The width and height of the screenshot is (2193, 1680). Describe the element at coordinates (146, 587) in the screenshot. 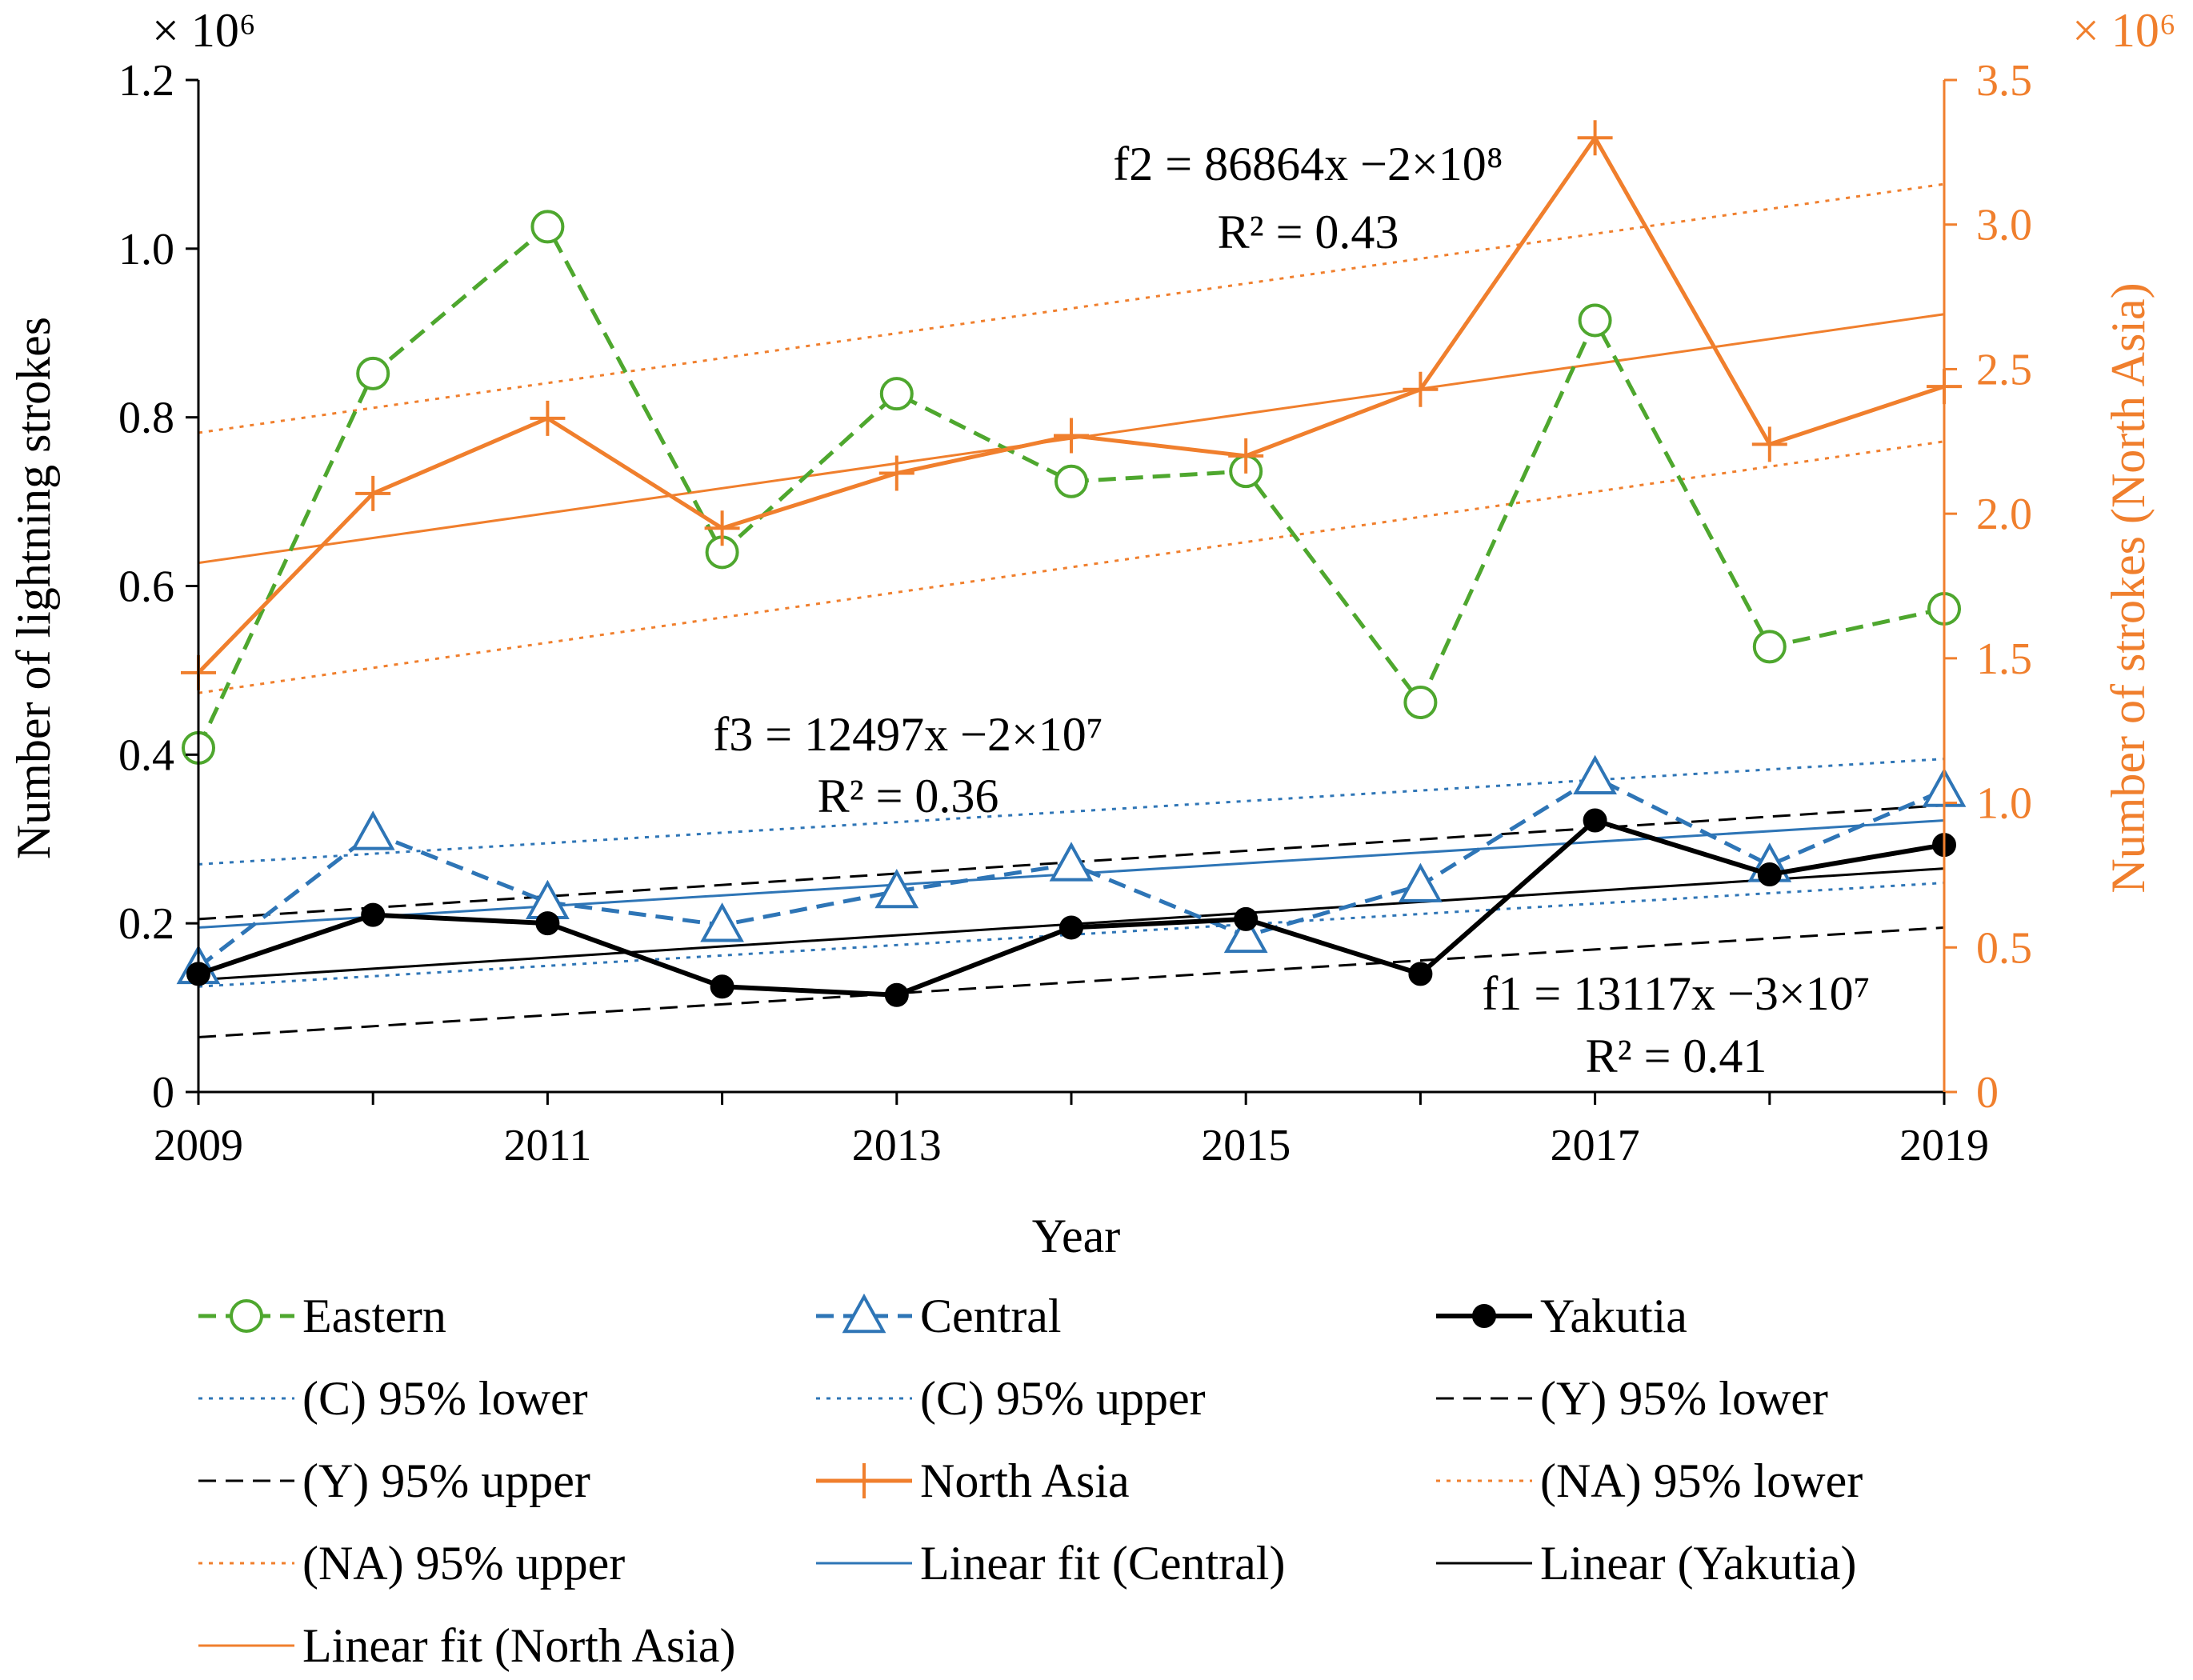

I see `left-axis-tick-label: 0.6` at that location.